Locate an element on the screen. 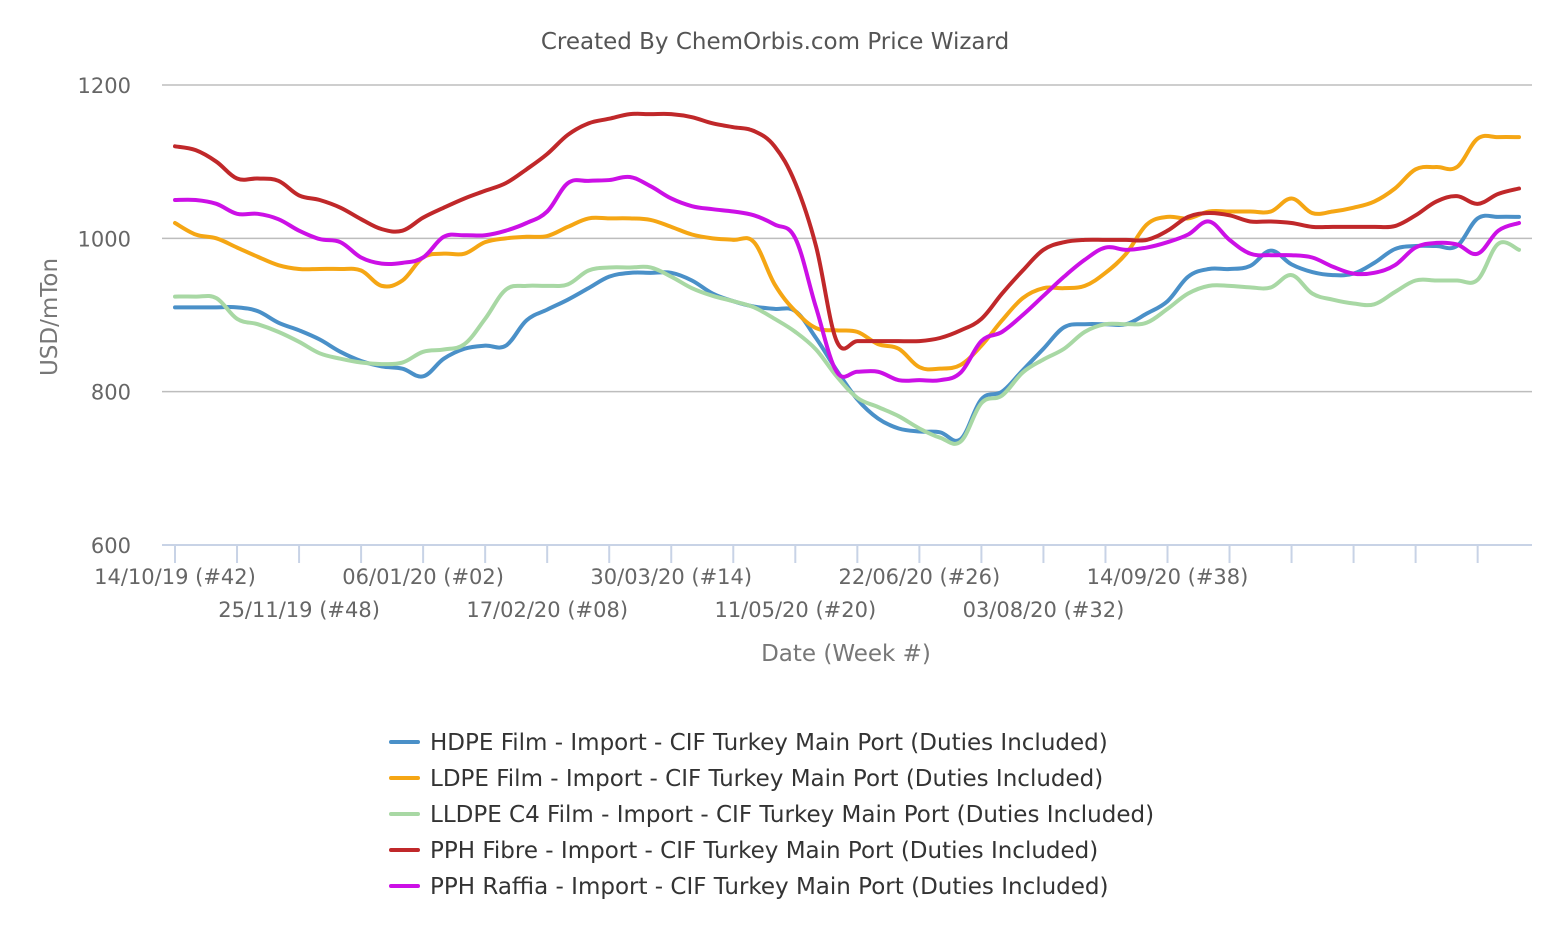 Image resolution: width=1552 pixels, height=930 pixels. y-axis: 600 800 1000 1200 is located at coordinates (104, 316).